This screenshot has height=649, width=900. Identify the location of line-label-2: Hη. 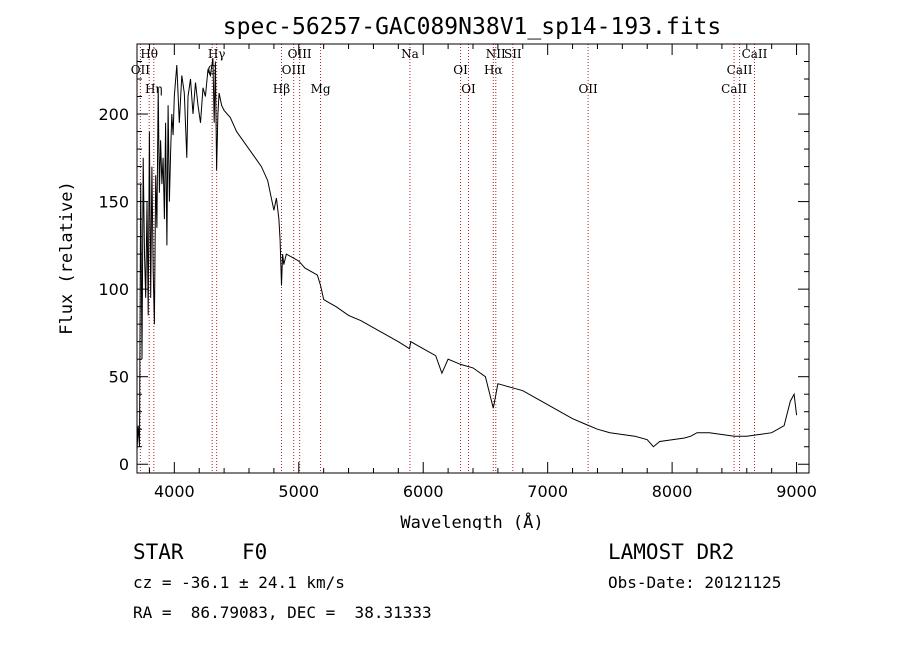
(154, 89).